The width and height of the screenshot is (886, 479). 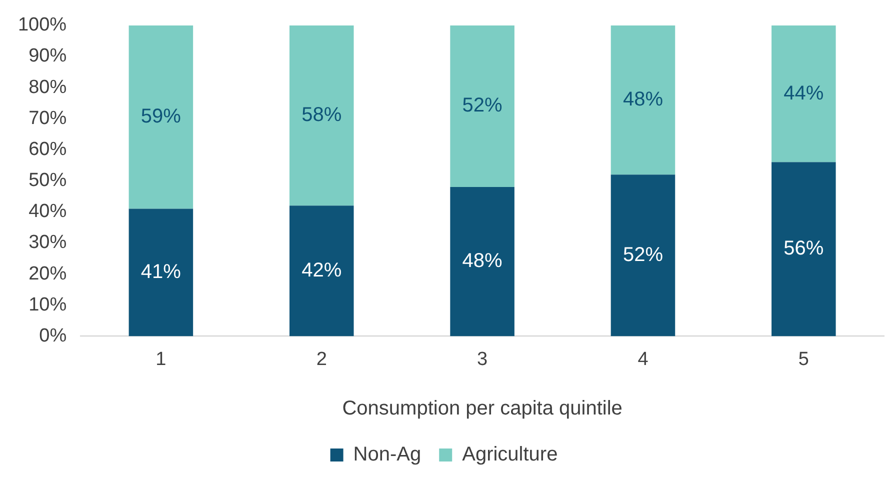 I want to click on legend-label: Non-Ag, so click(x=387, y=455).